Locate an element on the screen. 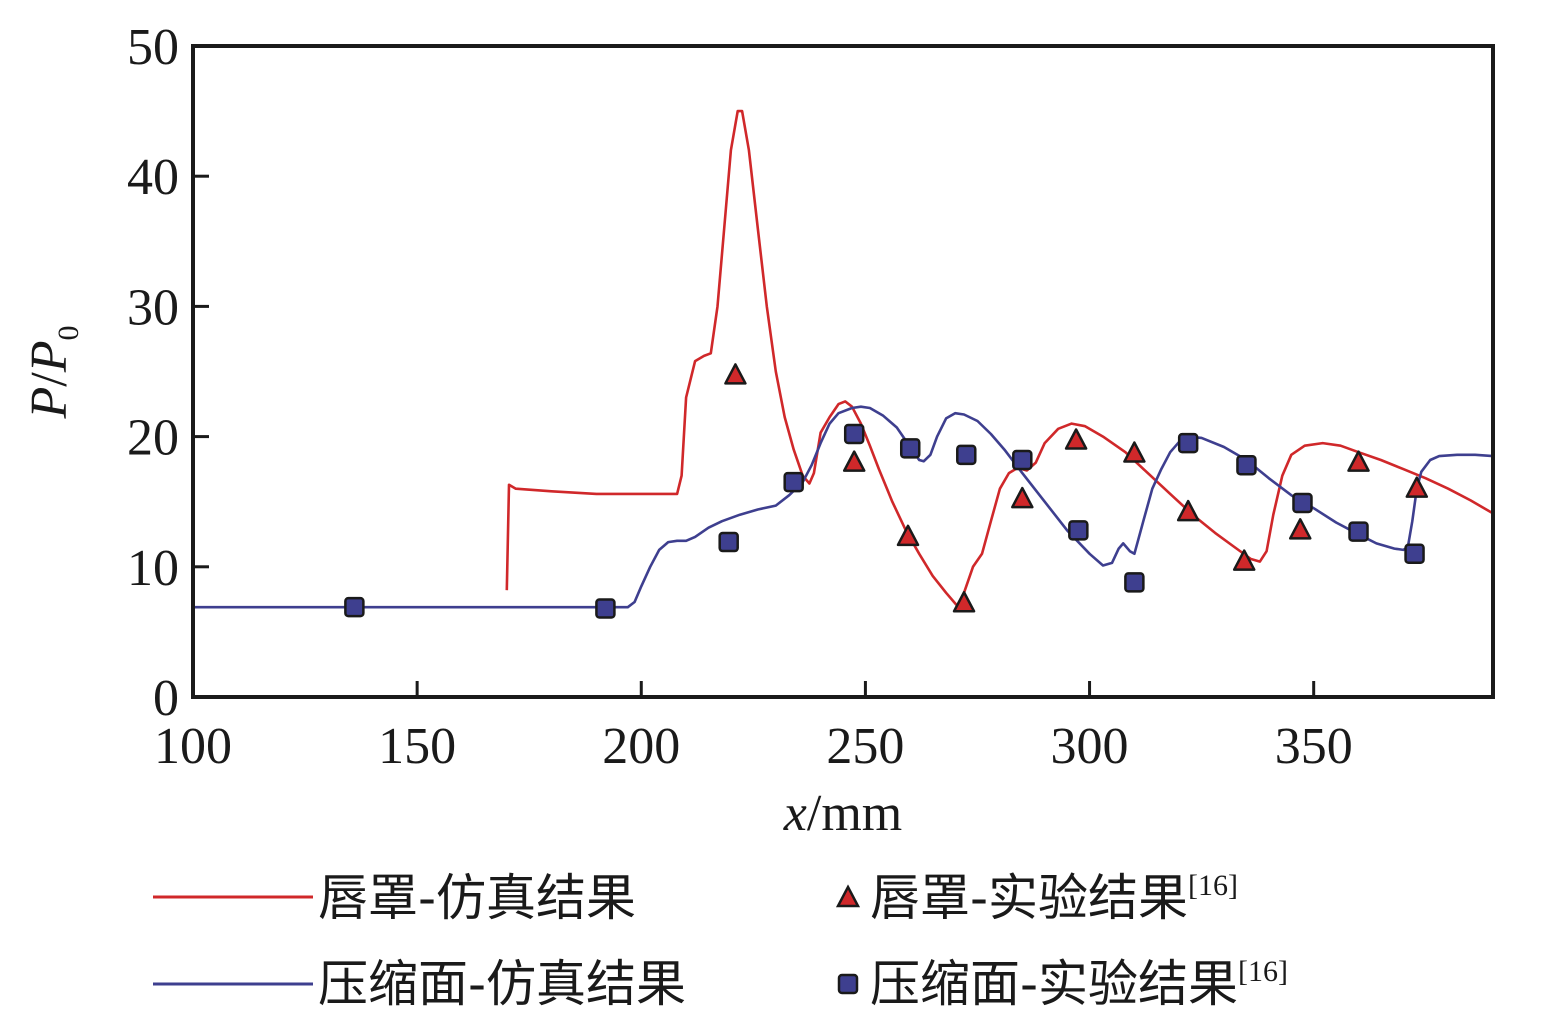 Image resolution: width=1541 pixels, height=1035 pixels. y-tick-label-50: 50 is located at coordinates (153, 47).